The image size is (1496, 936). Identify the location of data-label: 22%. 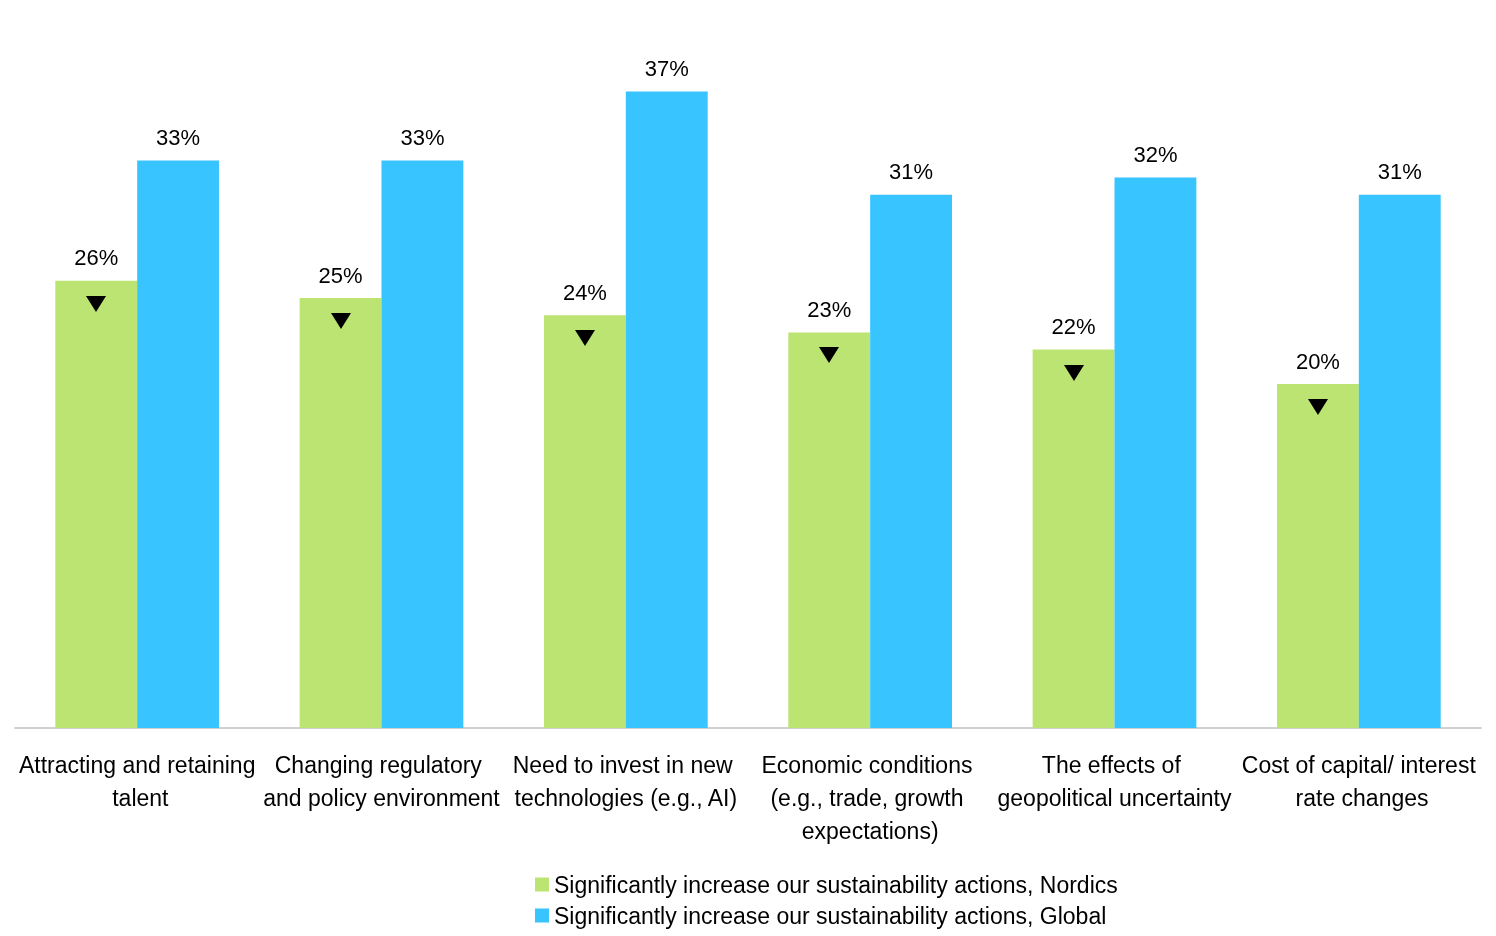
(1073, 327).